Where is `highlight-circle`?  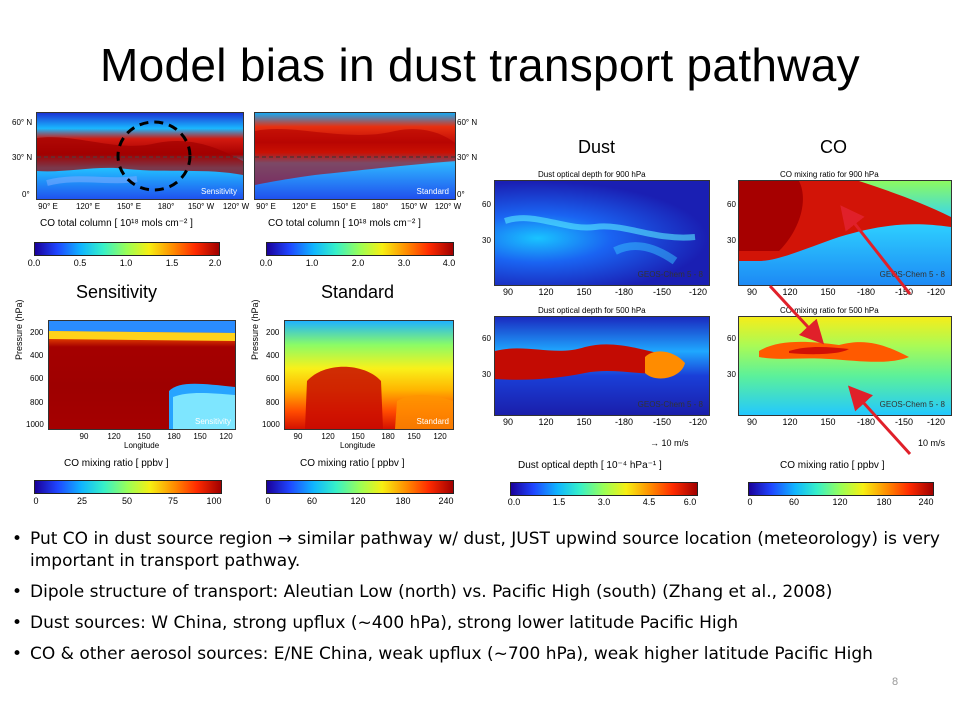 highlight-circle is located at coordinates (154, 156).